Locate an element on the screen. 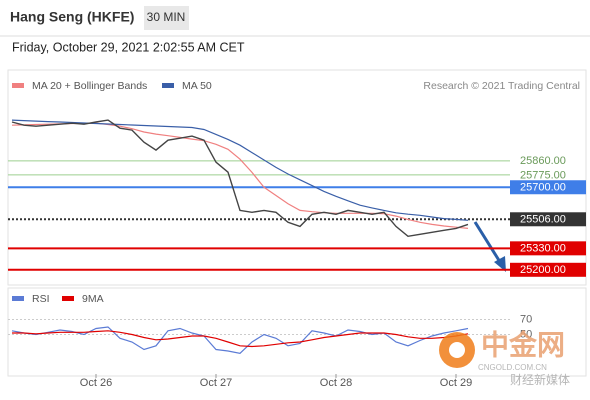 The width and height of the screenshot is (590, 400). x-tick-label: Oct 26 is located at coordinates (96, 383).